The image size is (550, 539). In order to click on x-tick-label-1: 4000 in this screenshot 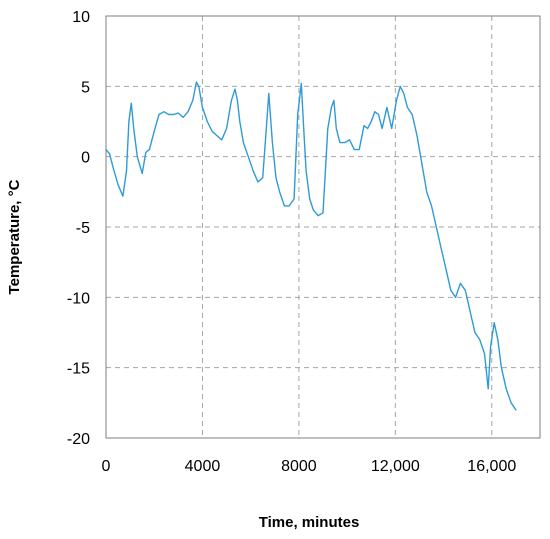, I will do `click(203, 466)`.